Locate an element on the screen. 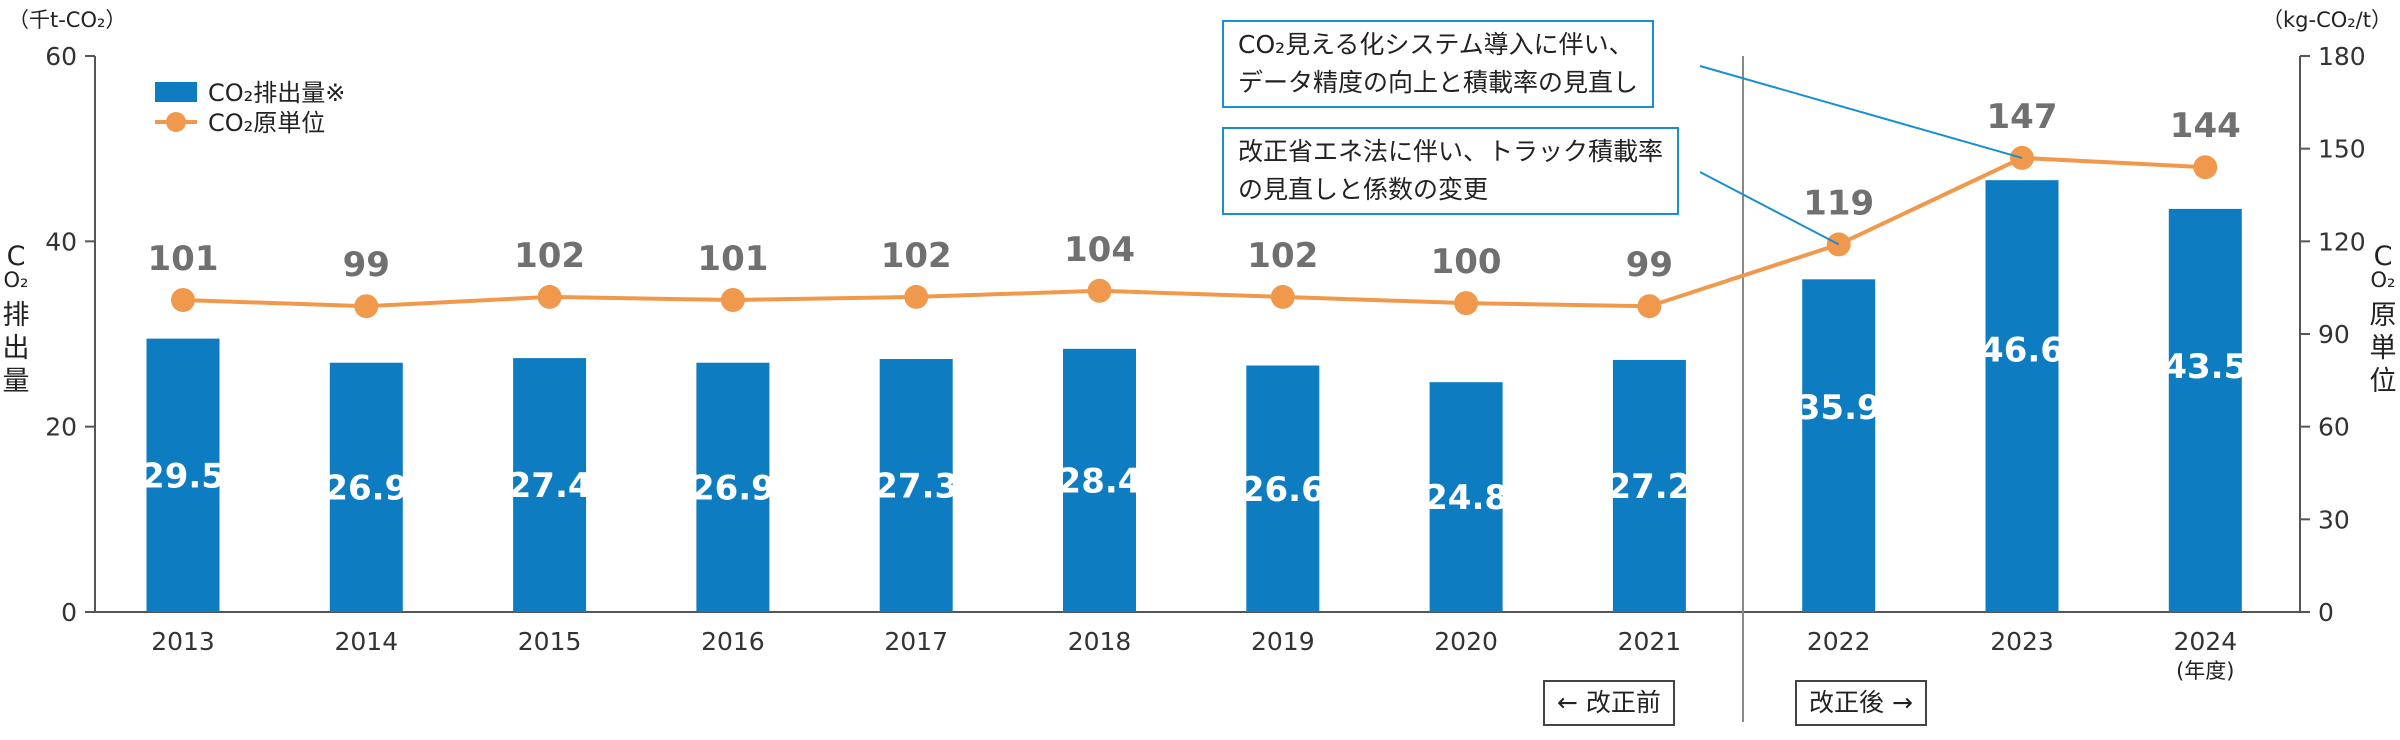 The height and width of the screenshot is (740, 2400). bar-2014 is located at coordinates (366, 487).